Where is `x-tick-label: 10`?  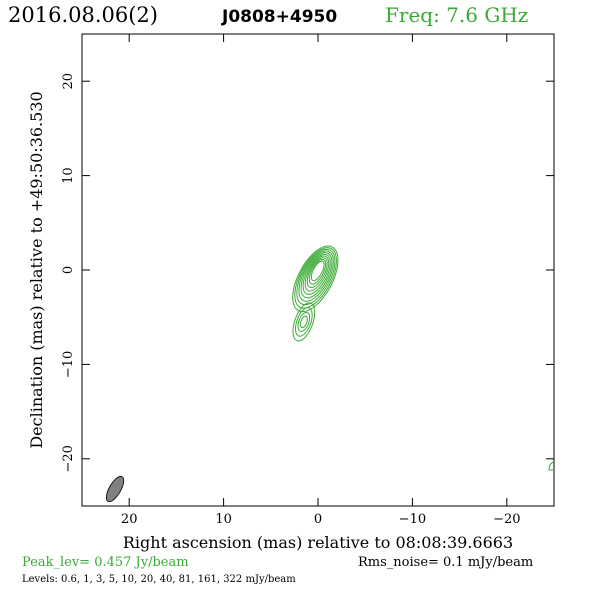 x-tick-label: 10 is located at coordinates (223, 519).